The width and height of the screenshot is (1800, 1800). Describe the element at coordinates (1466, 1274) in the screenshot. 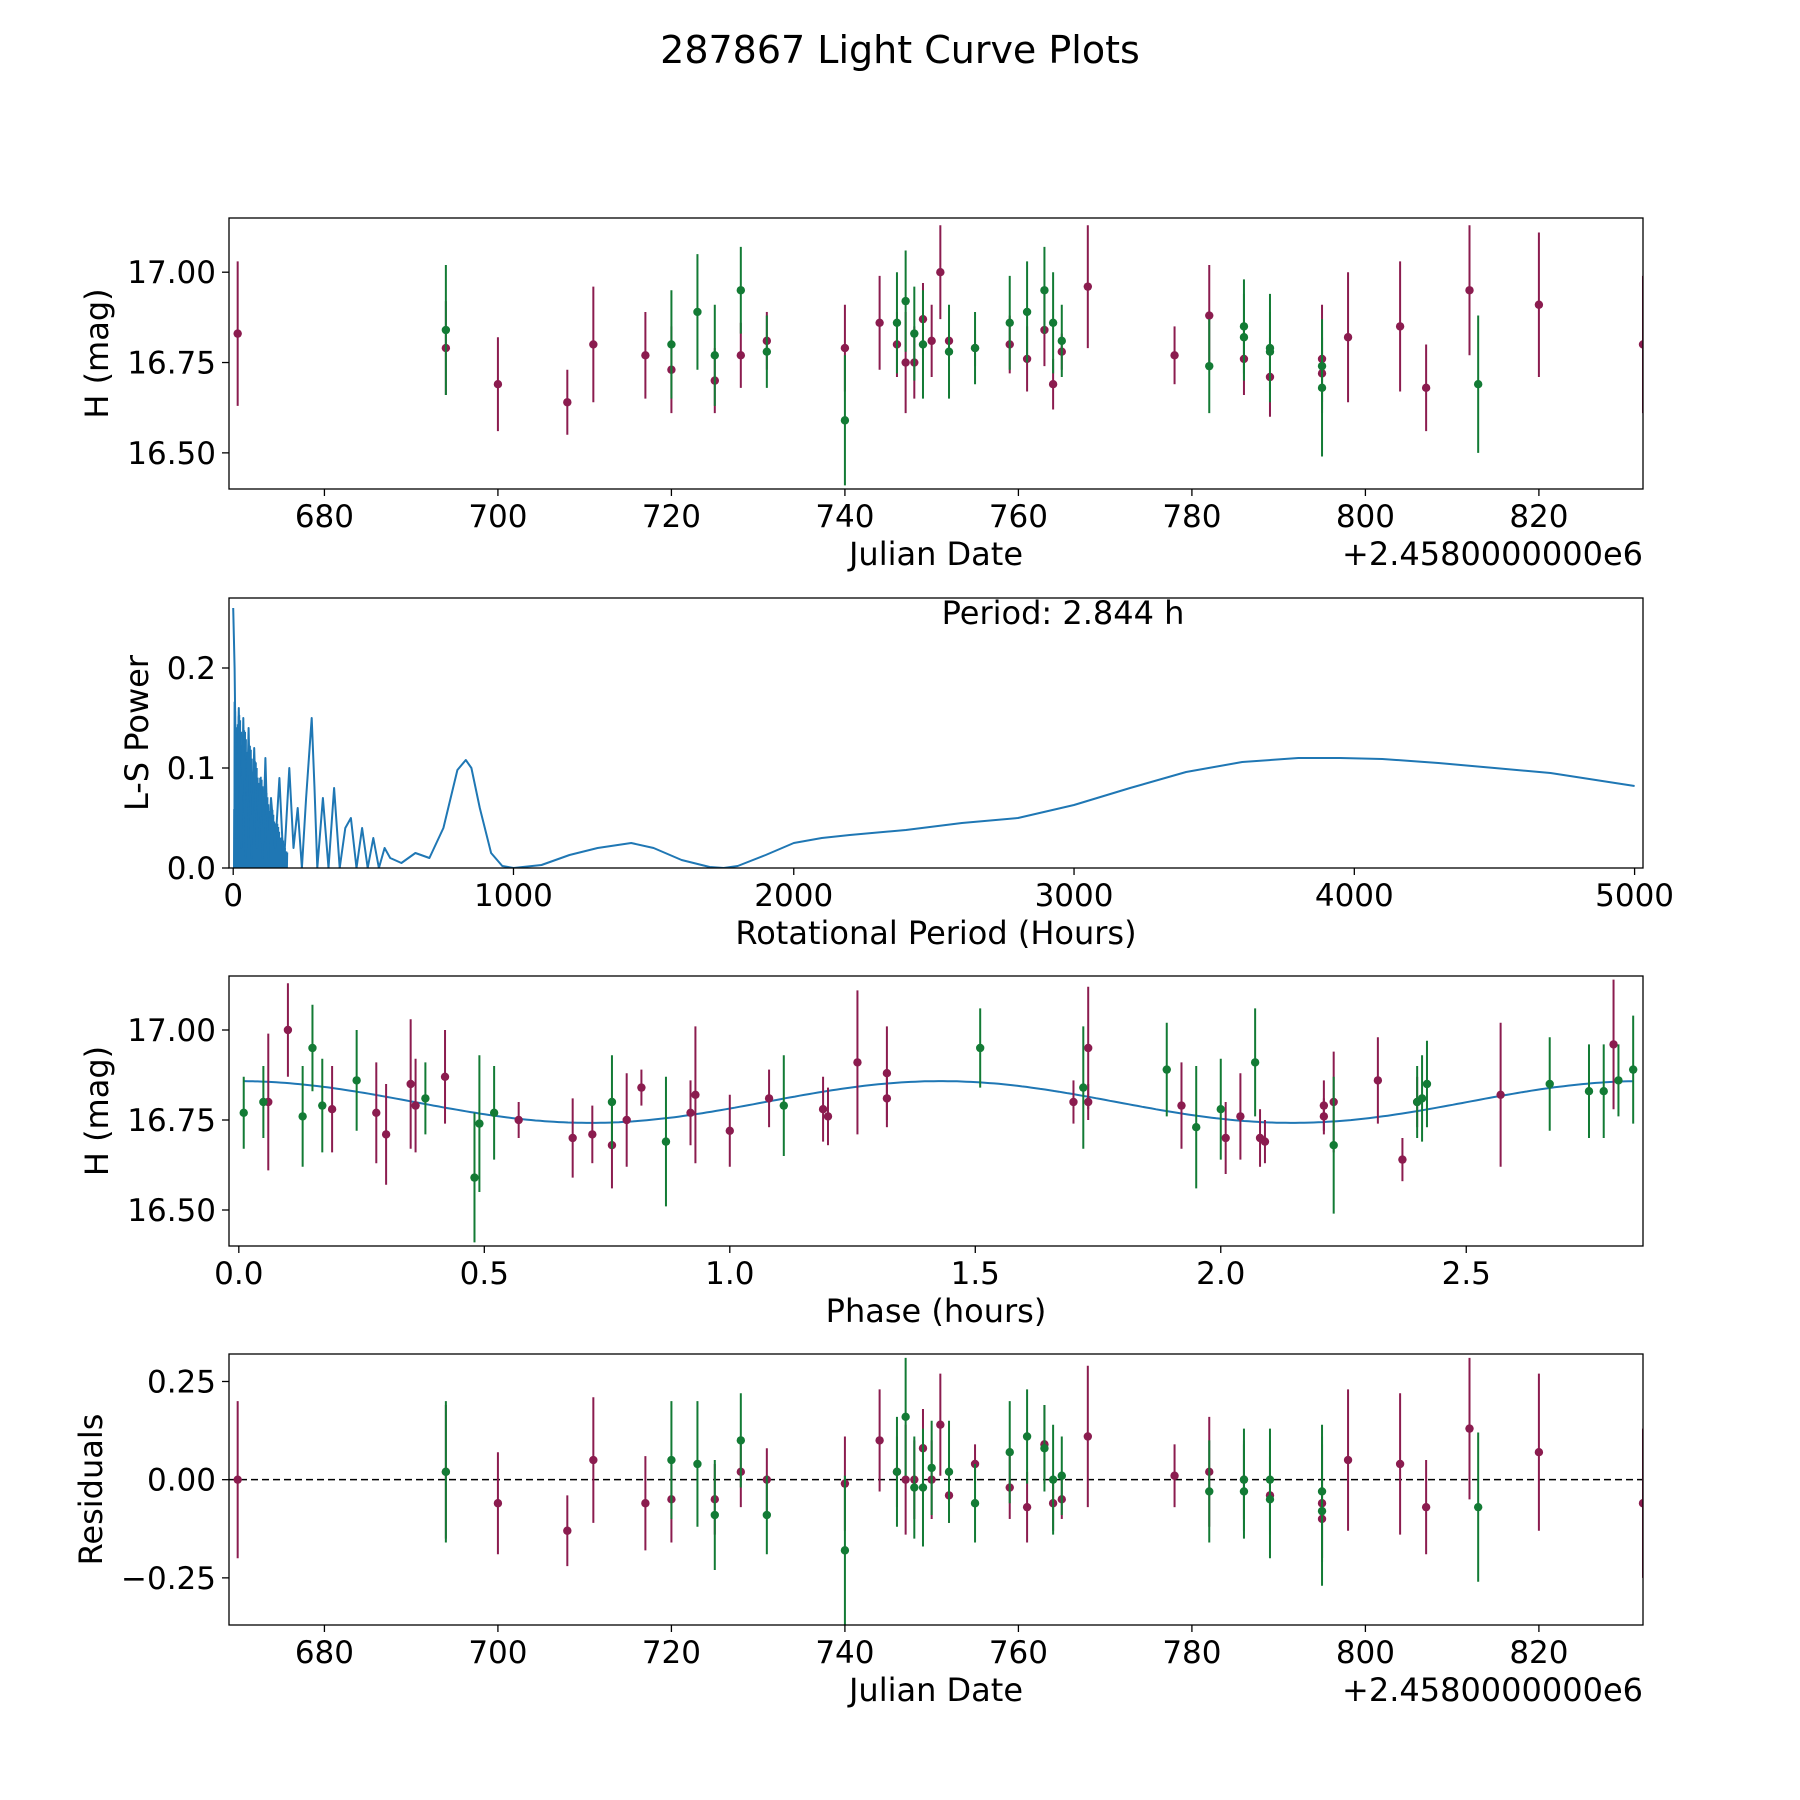

I see `x-tick-label: 2.5` at that location.